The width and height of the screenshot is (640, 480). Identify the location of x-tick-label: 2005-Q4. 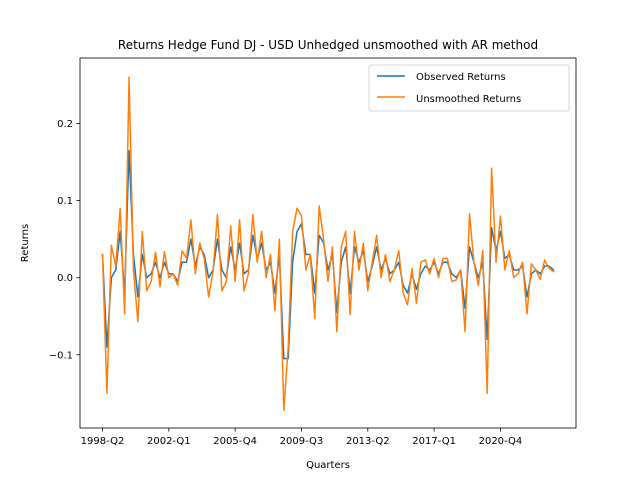
(235, 441).